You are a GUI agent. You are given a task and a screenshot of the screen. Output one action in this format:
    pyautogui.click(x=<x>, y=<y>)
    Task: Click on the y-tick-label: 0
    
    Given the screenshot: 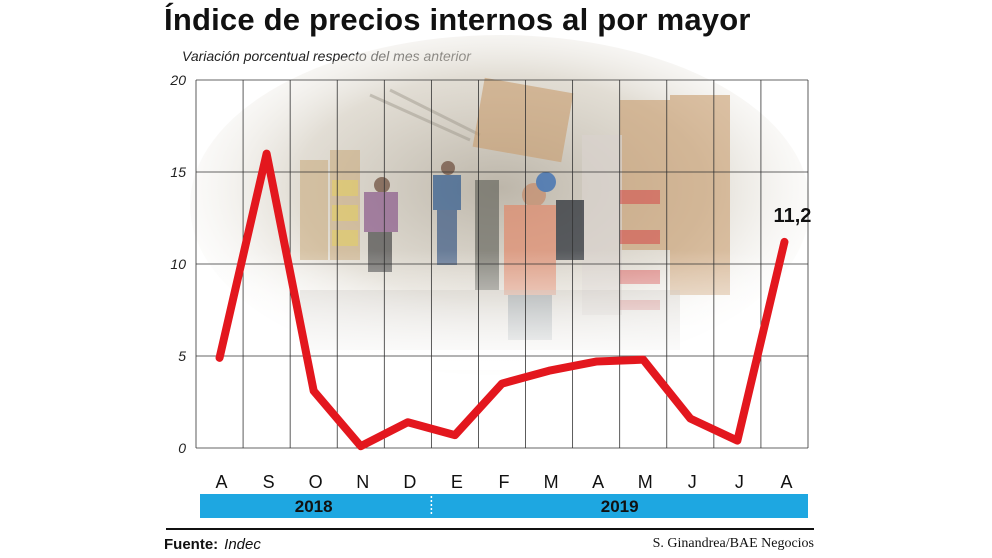 What is the action you would take?
    pyautogui.click(x=182, y=448)
    